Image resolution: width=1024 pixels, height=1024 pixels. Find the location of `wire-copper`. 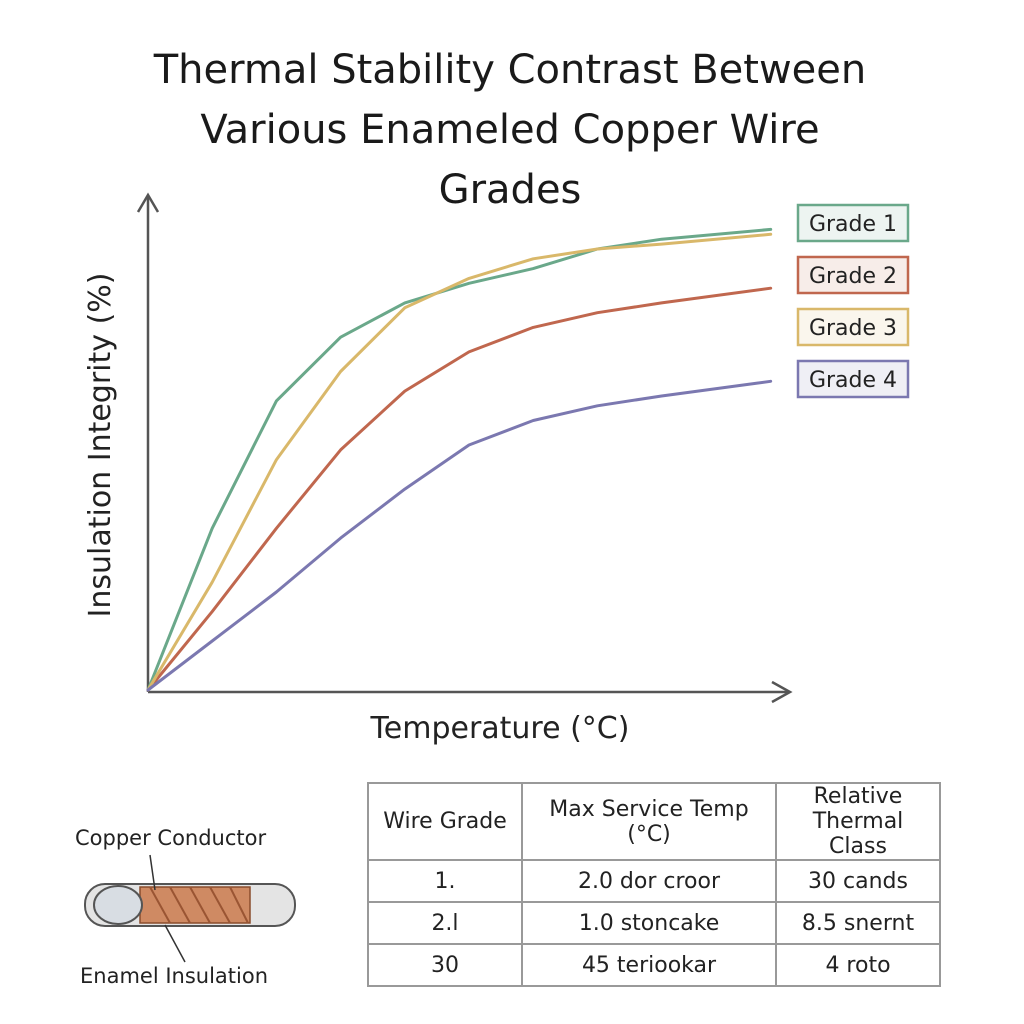

wire-copper is located at coordinates (195, 905).